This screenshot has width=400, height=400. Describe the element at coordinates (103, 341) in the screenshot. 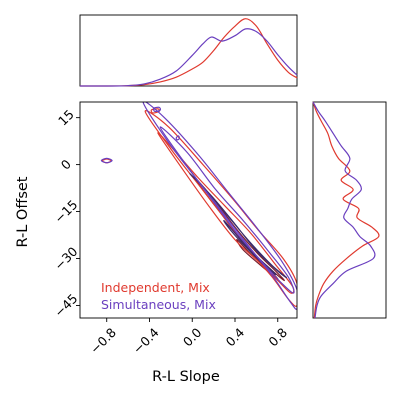

I see `x-tick-label: −0.8` at that location.